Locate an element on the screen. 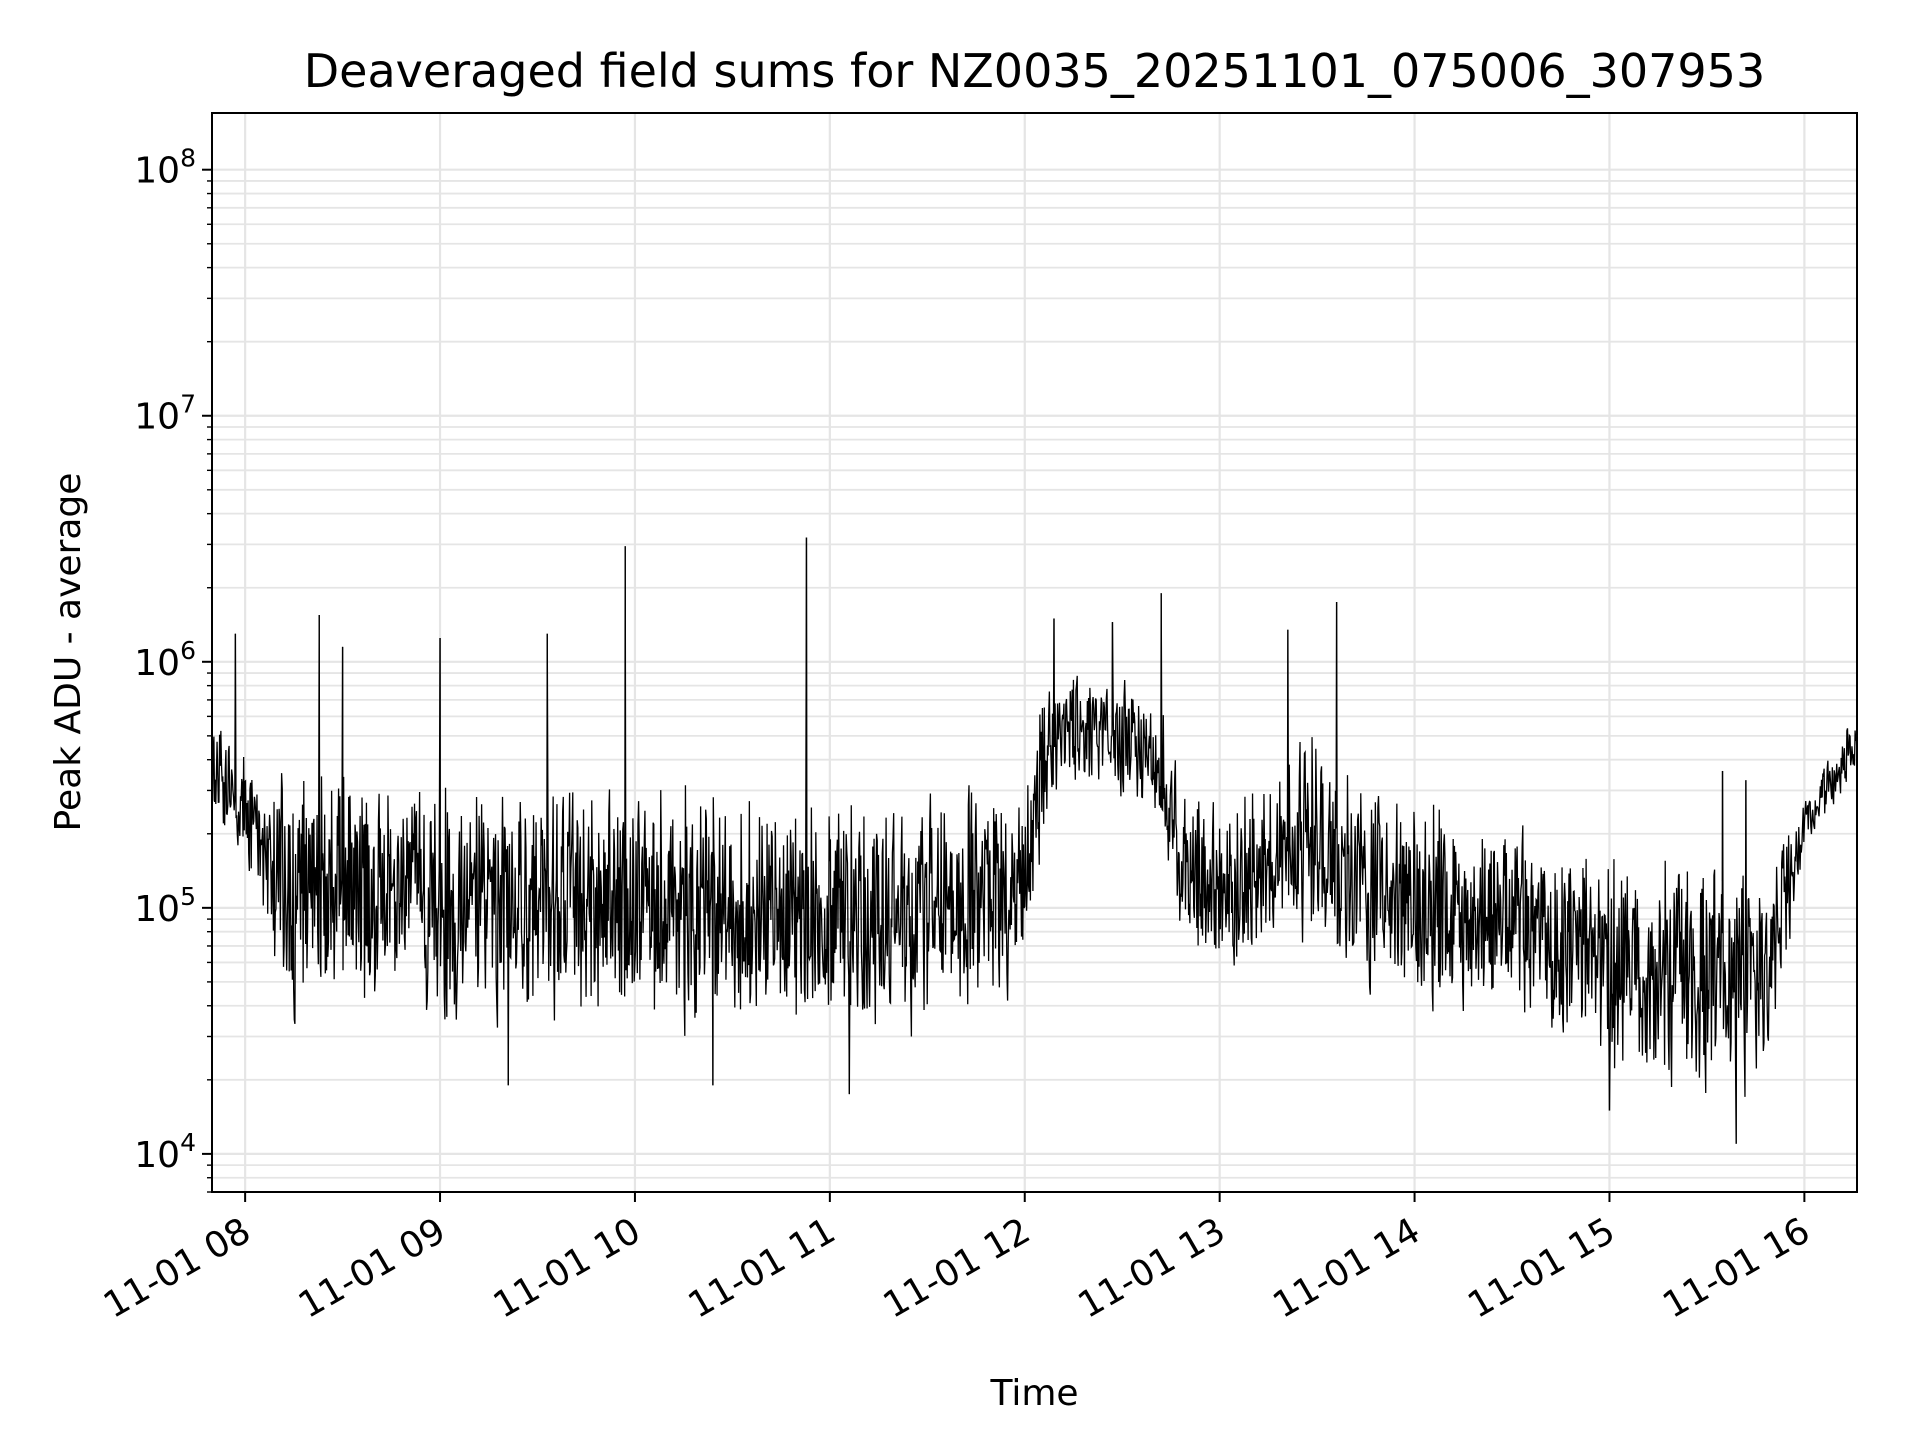 The width and height of the screenshot is (1920, 1444). y-tick-label: 10⁵ is located at coordinates (165, 906).